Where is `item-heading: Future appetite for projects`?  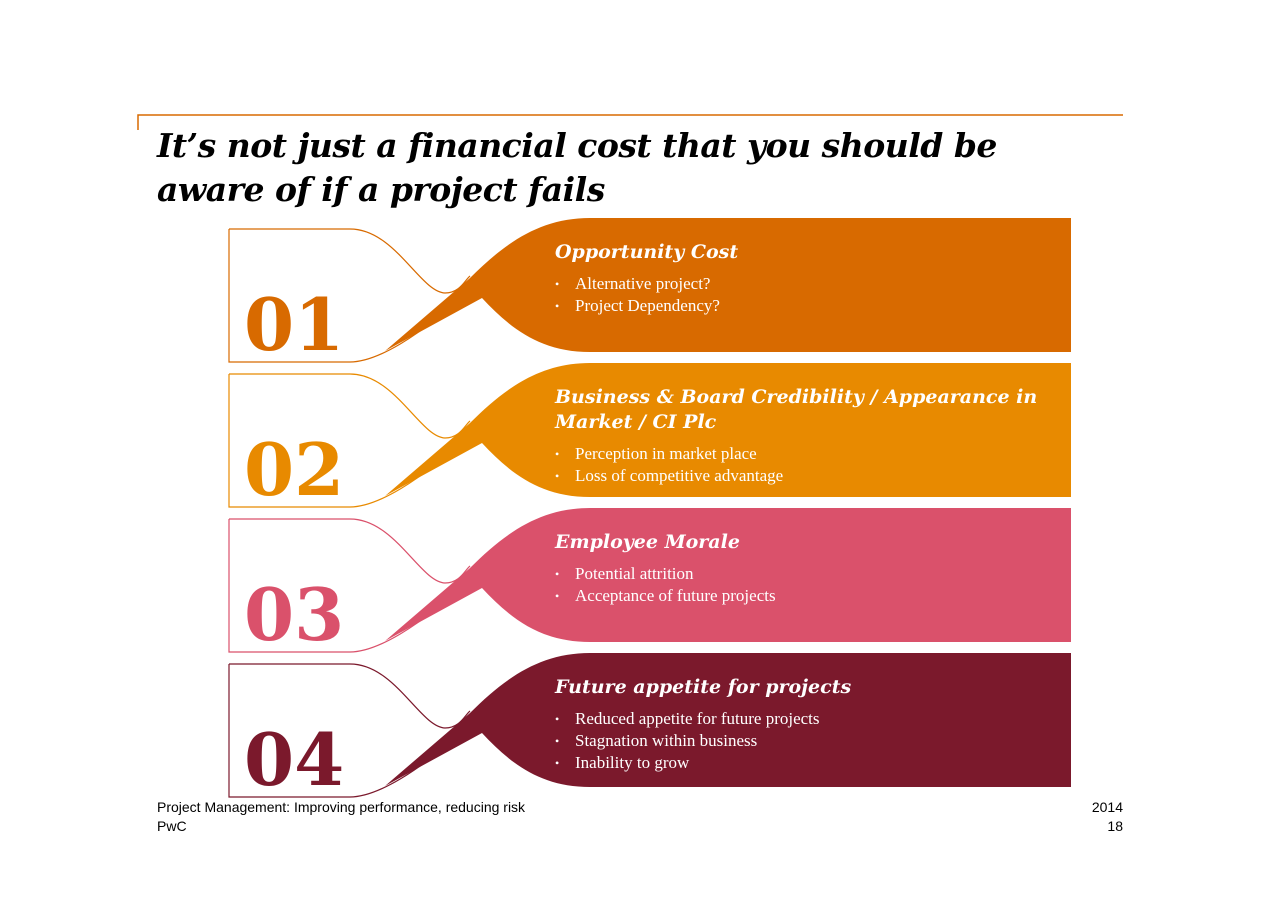 item-heading: Future appetite for projects is located at coordinates (703, 687).